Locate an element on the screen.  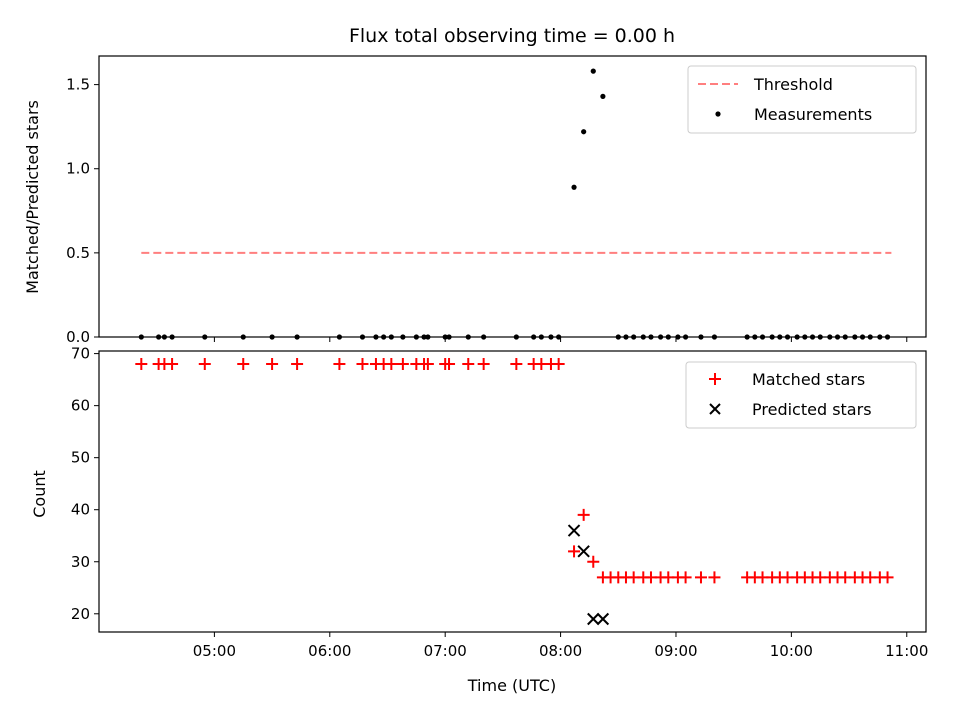
ratio-y-ticks: 0.0 0.5 1.0 1.5 is located at coordinates (82, 211).